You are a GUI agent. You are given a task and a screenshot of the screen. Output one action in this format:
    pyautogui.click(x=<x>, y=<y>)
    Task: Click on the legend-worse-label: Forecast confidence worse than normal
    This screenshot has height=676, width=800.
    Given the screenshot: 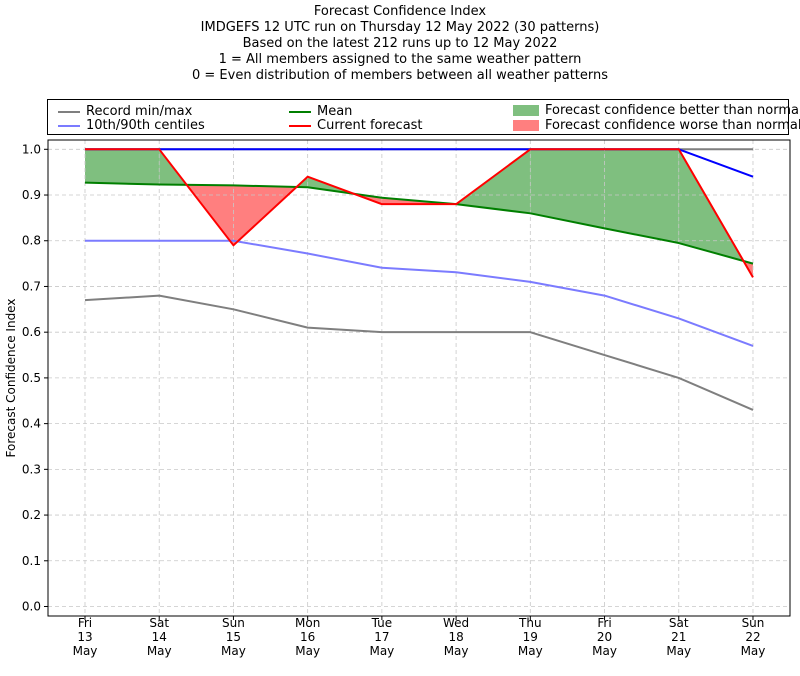 What is the action you would take?
    pyautogui.click(x=672, y=125)
    